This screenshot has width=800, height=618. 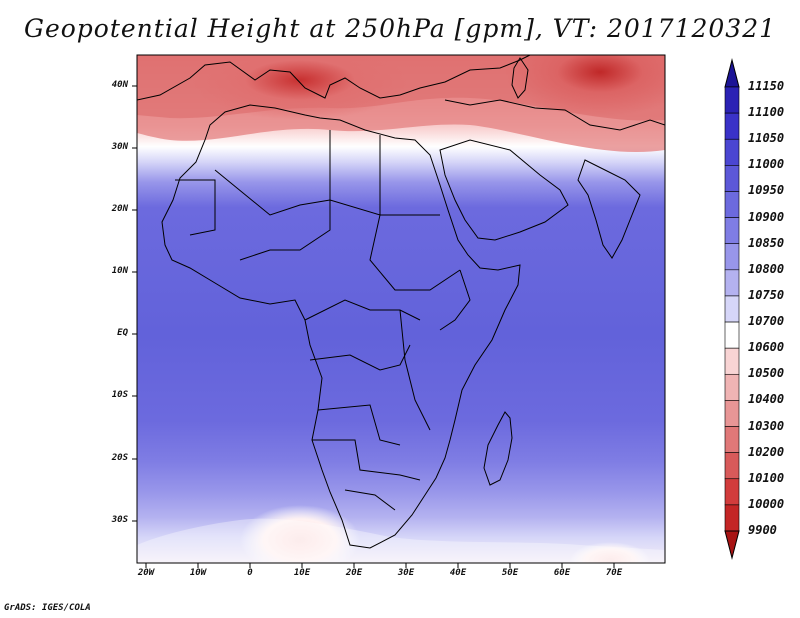 What do you see at coordinates (766, 294) in the screenshot?
I see `colorbar-label: 10750` at bounding box center [766, 294].